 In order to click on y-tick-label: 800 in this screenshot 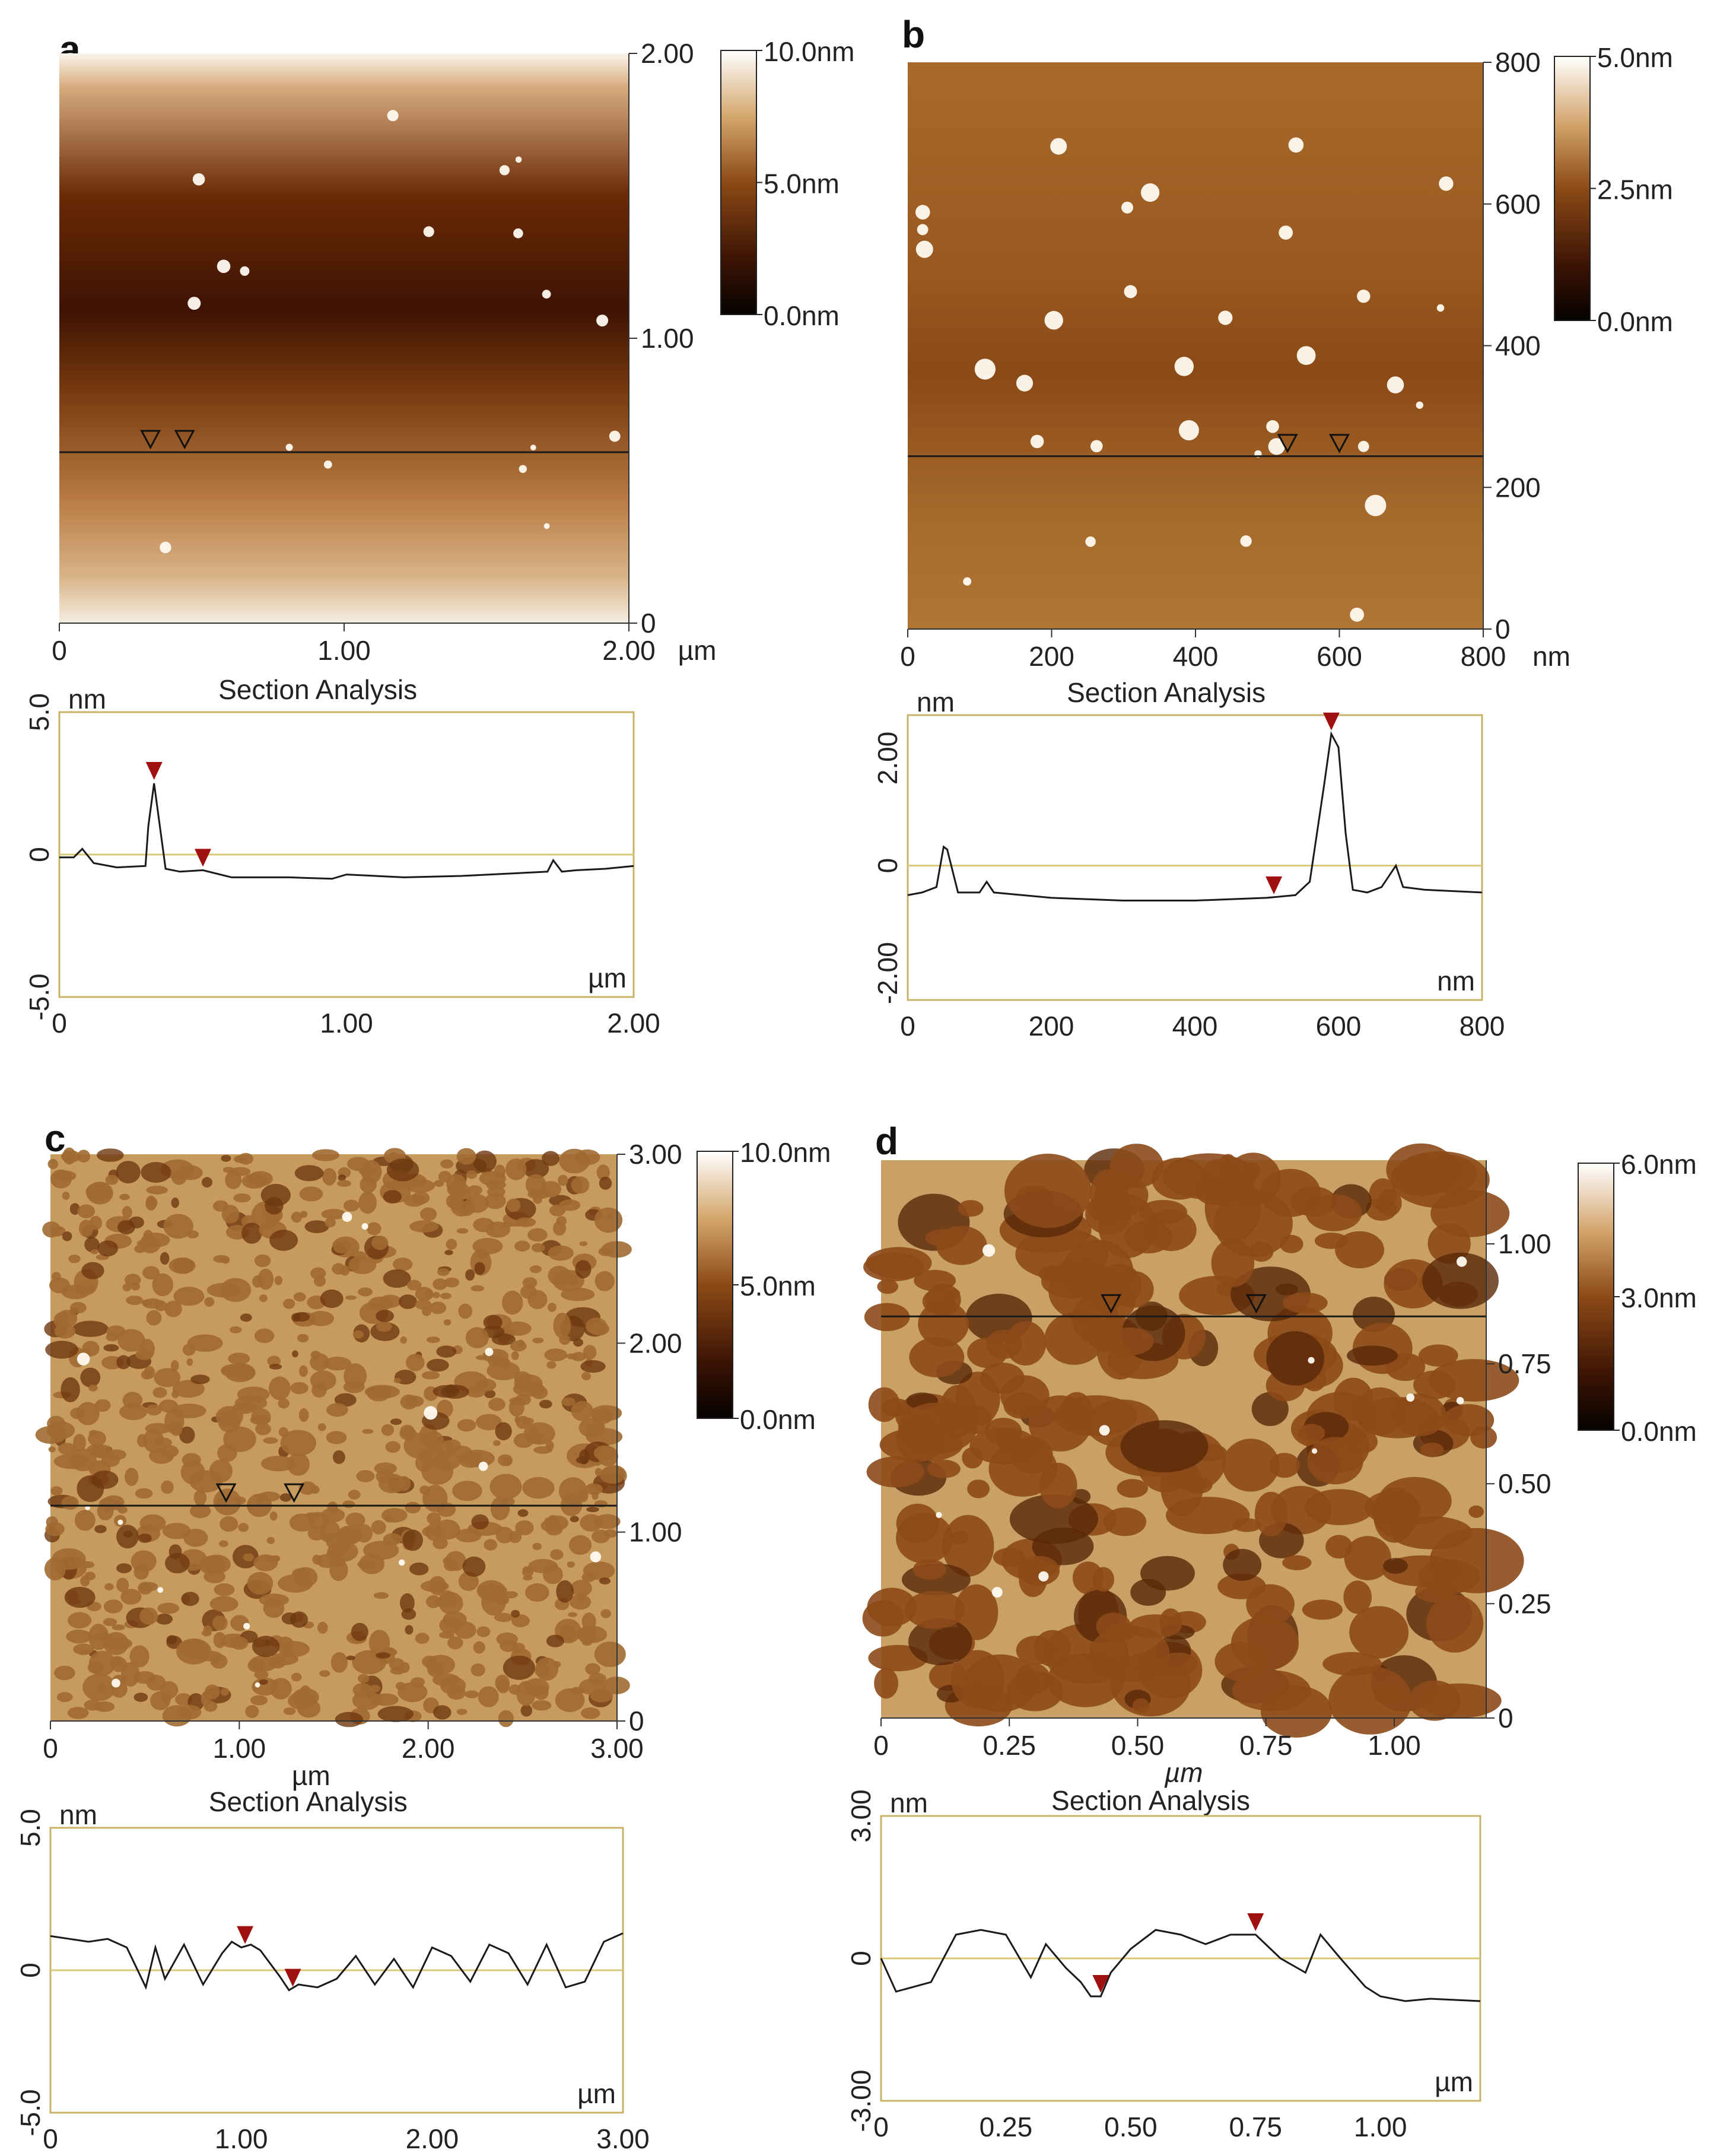, I will do `click(1518, 62)`.